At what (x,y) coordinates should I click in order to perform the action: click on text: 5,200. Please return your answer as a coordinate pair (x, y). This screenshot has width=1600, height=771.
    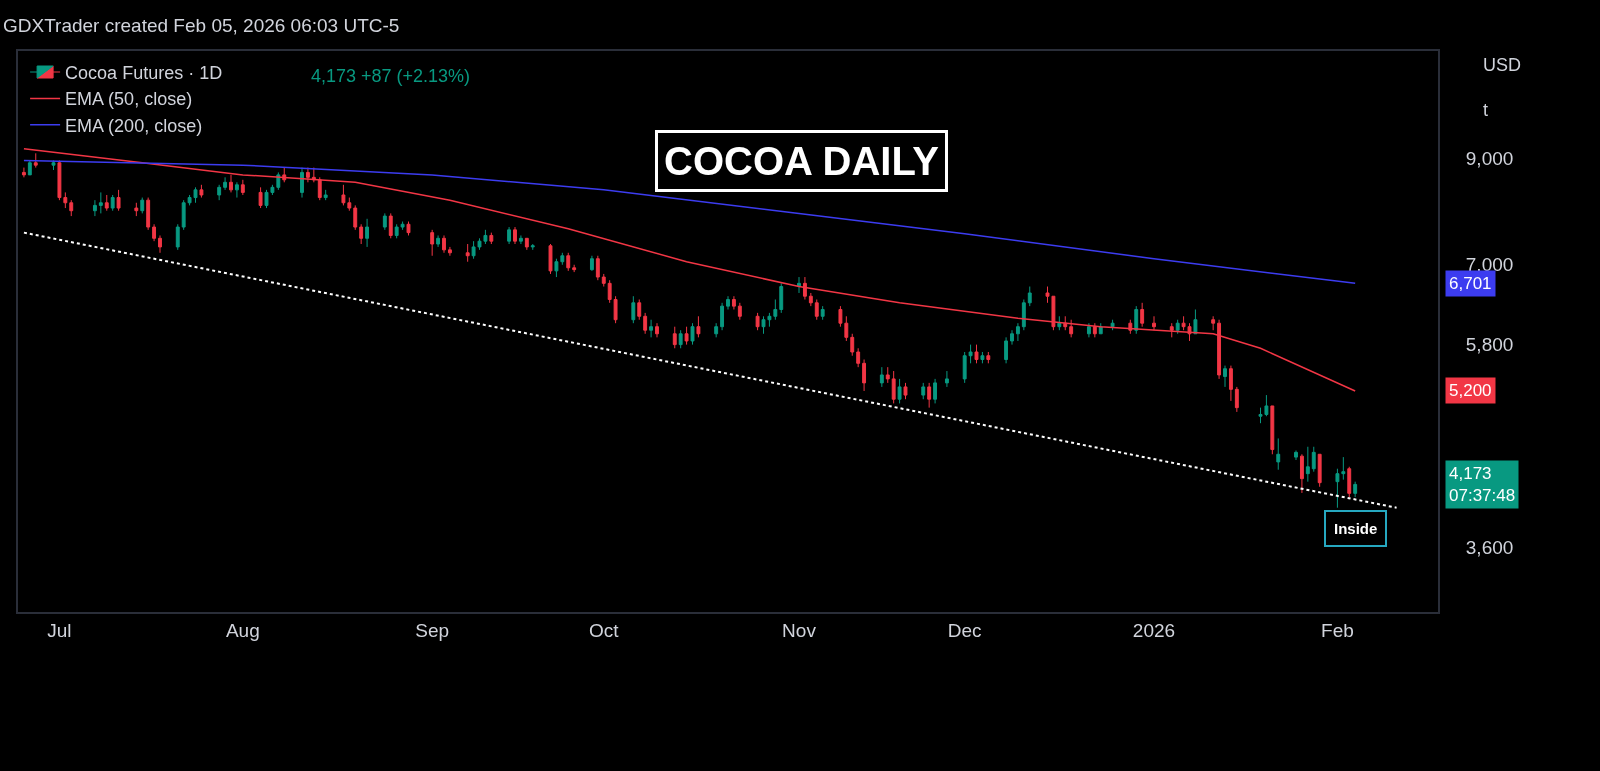
    Looking at the image, I should click on (1470, 390).